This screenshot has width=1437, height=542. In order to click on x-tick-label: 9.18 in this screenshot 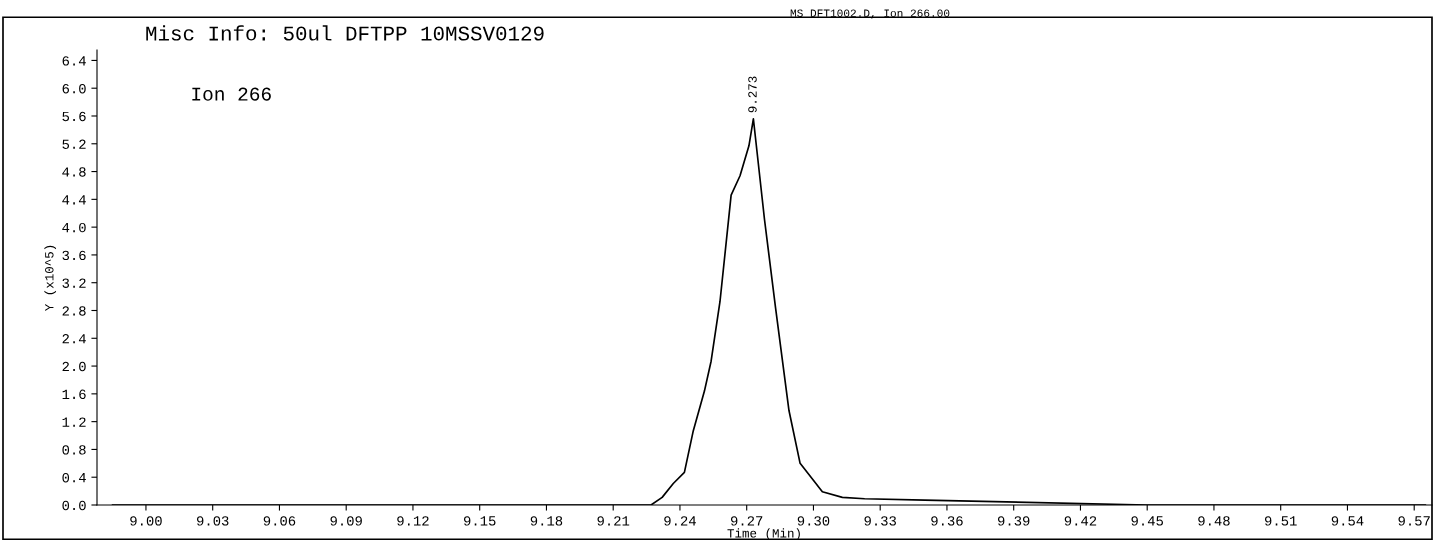, I will do `click(546, 521)`.